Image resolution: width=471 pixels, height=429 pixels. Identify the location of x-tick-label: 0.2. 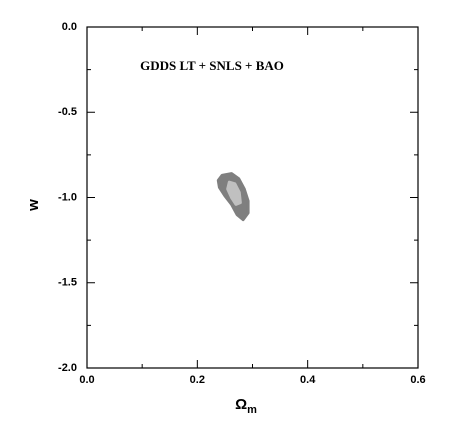
(197, 380).